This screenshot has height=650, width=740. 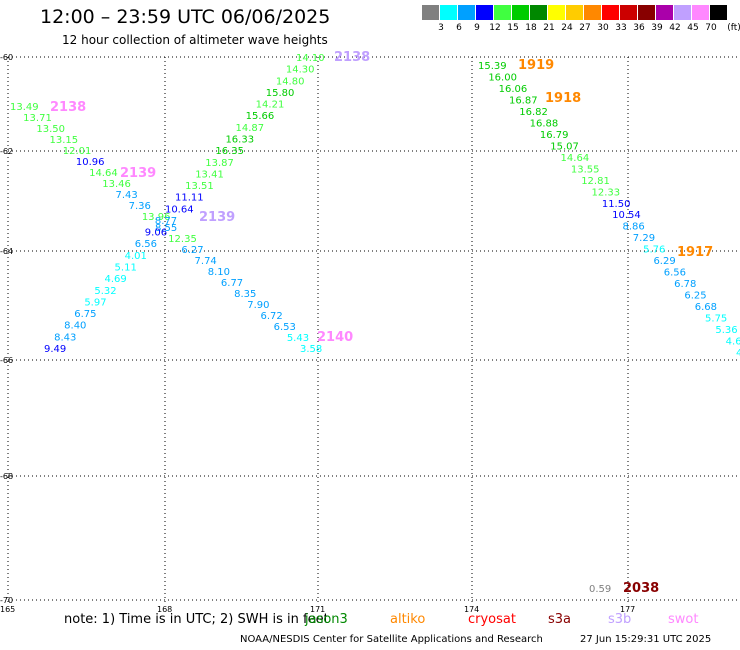 What do you see at coordinates (536, 65) in the screenshot?
I see `pass-time-label: 1919` at bounding box center [536, 65].